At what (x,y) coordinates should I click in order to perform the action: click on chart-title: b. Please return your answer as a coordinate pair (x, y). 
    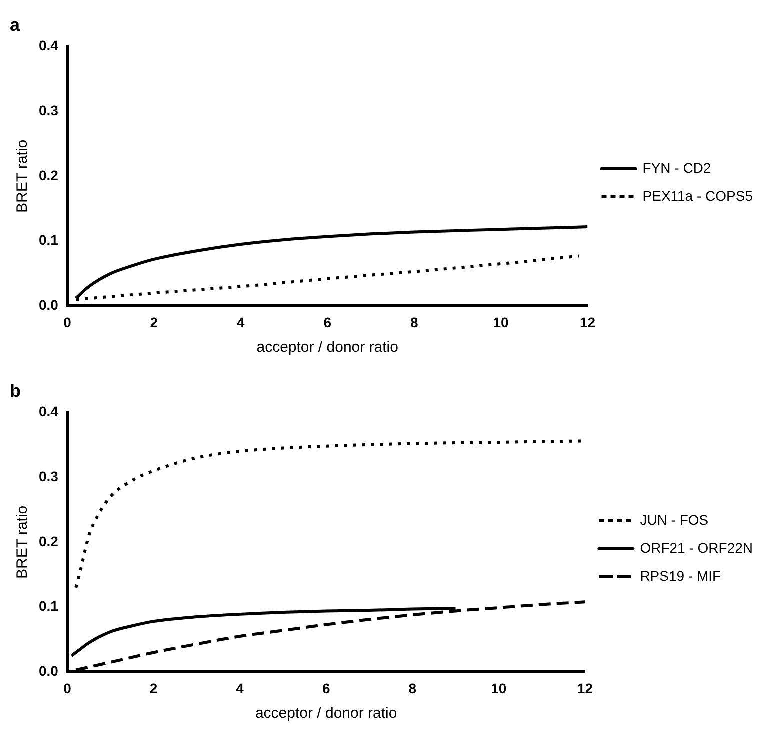
    Looking at the image, I should click on (15, 390).